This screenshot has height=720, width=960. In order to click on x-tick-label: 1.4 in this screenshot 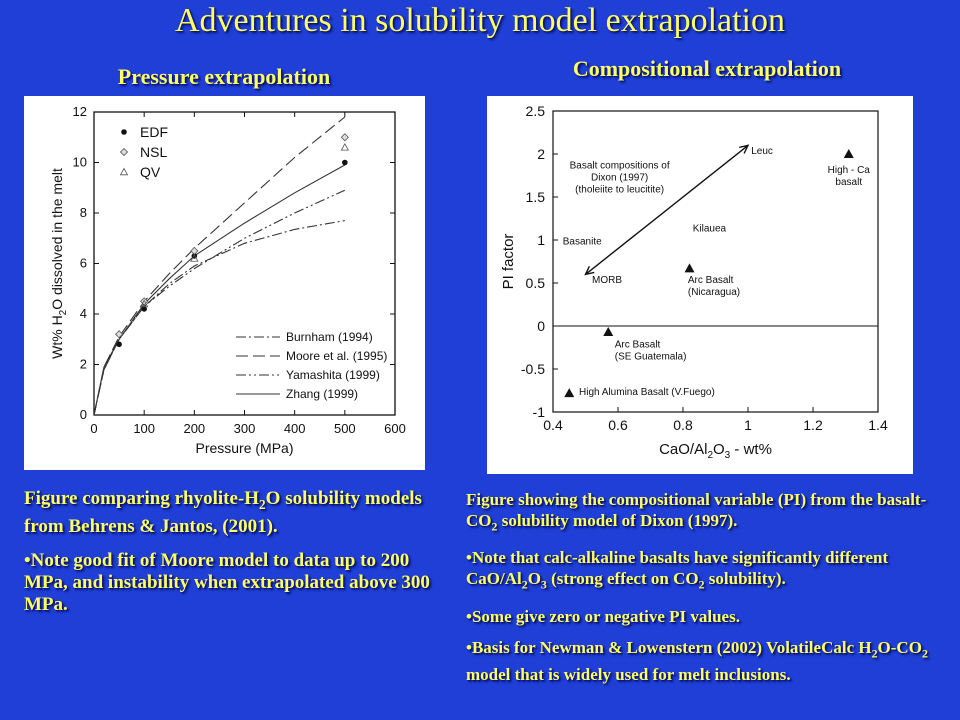, I will do `click(878, 425)`.